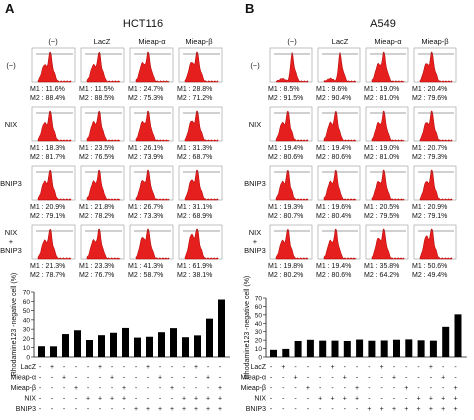  Describe the element at coordinates (200, 133) in the screenshot. I see `flow-histogram-cell: M1 : 31.3% M2 : 68.7%` at that location.